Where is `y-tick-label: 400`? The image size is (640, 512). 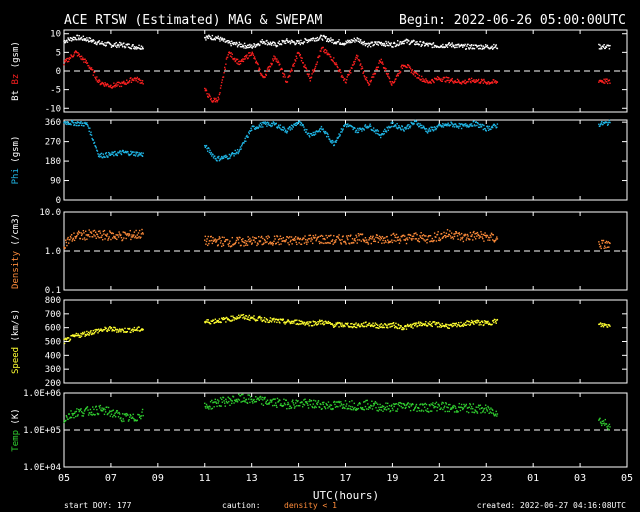 y-tick-label: 400 is located at coordinates (53, 356).